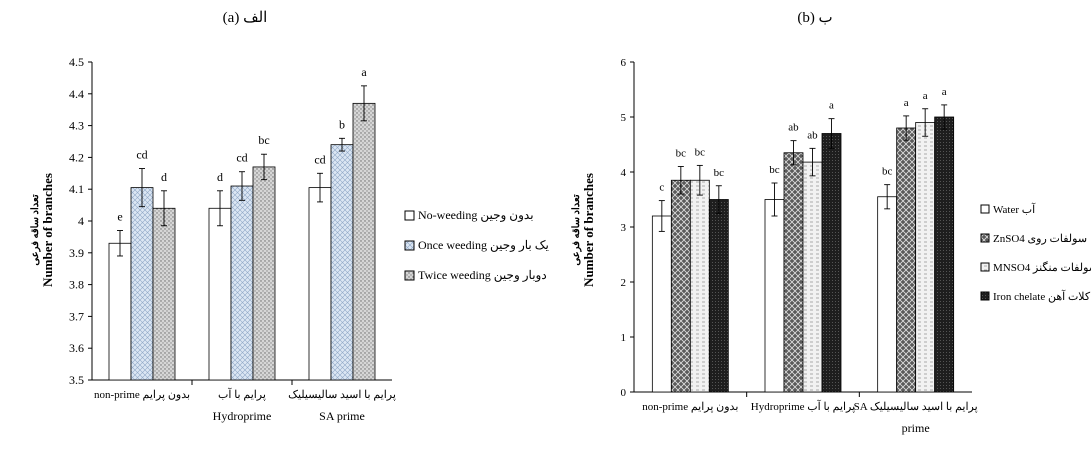 The width and height of the screenshot is (1091, 450). Describe the element at coordinates (245, 18) in the screenshot. I see `chart-a-title: الف (a)` at that location.